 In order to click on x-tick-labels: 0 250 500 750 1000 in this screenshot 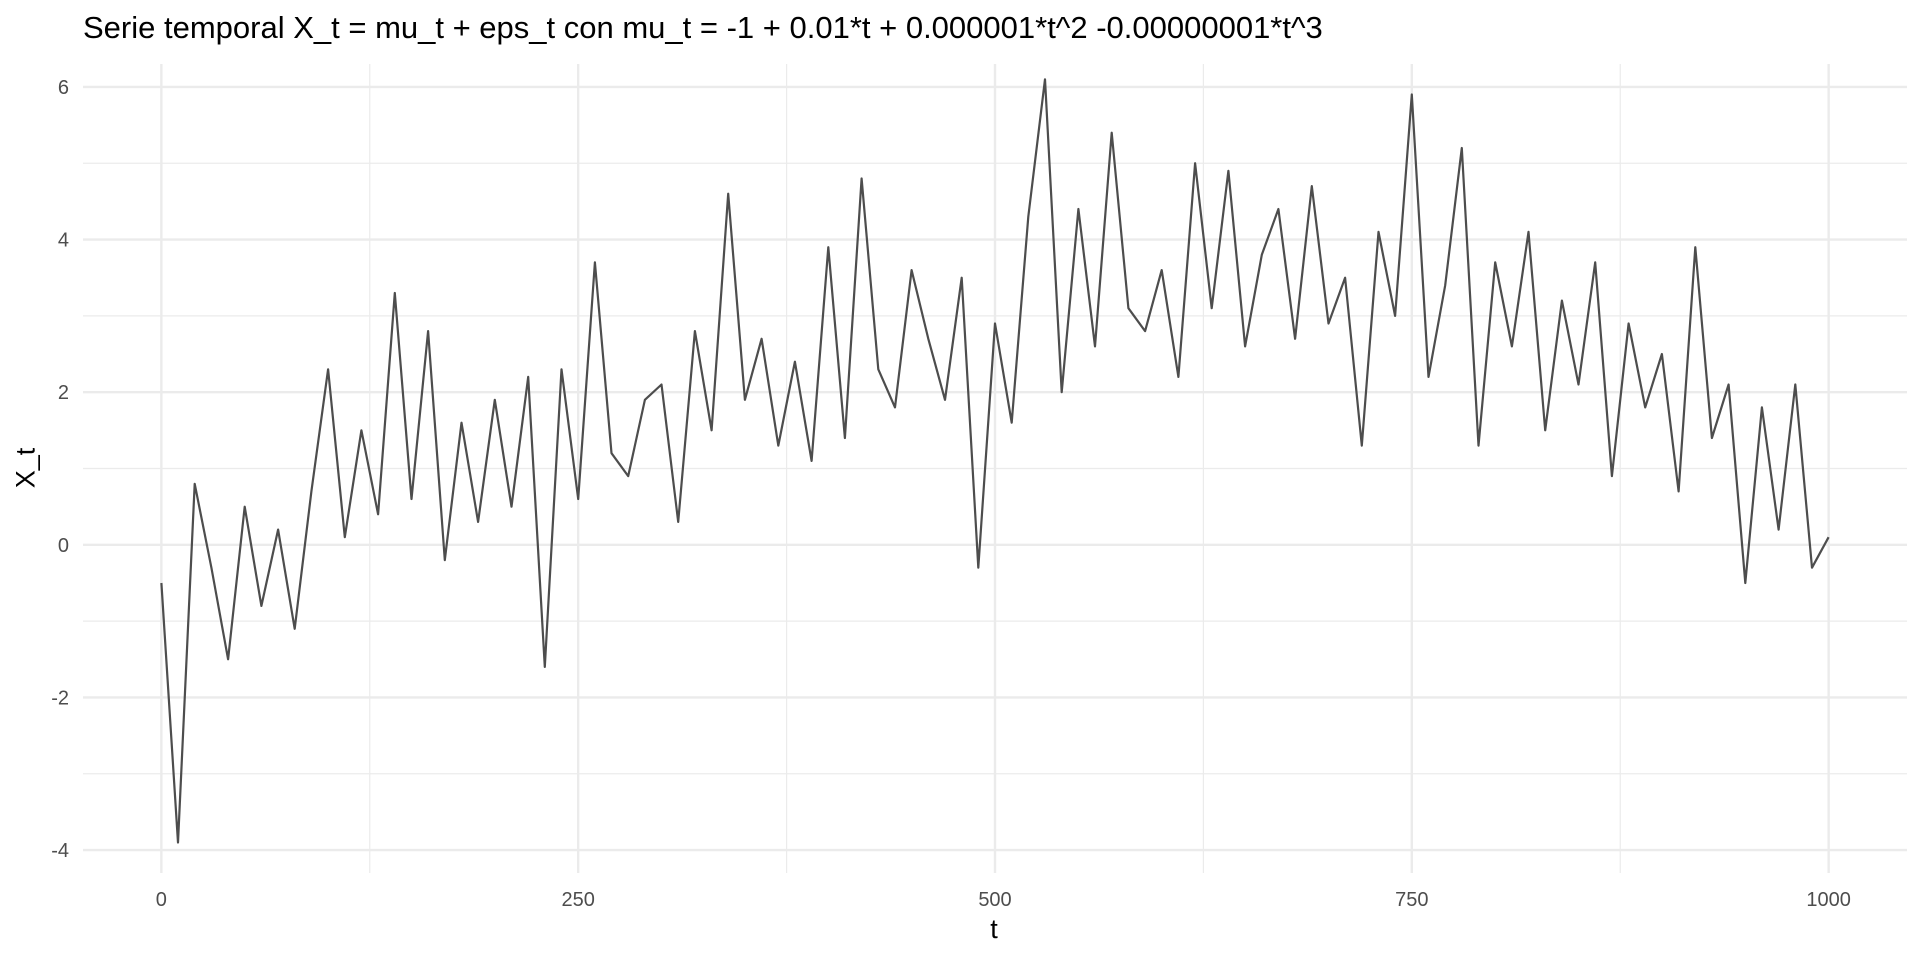, I will do `click(1003, 900)`.